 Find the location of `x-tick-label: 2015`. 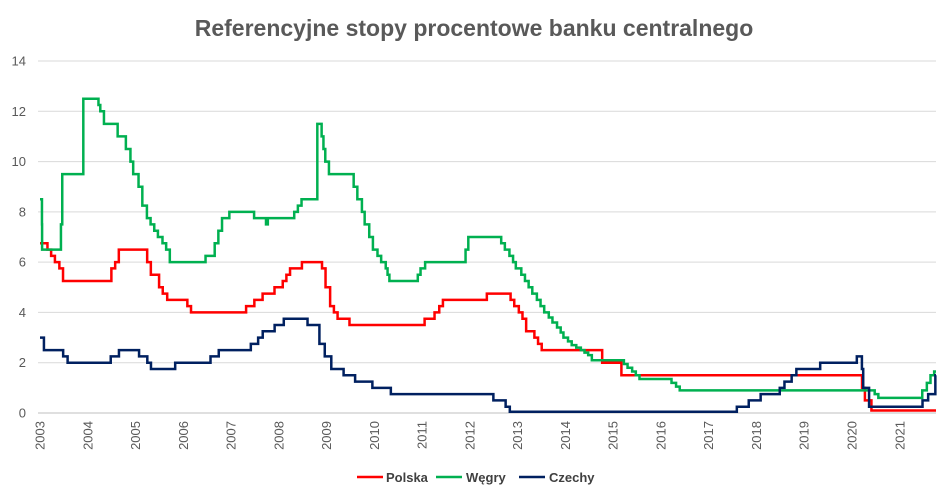

x-tick-label: 2015 is located at coordinates (613, 435).